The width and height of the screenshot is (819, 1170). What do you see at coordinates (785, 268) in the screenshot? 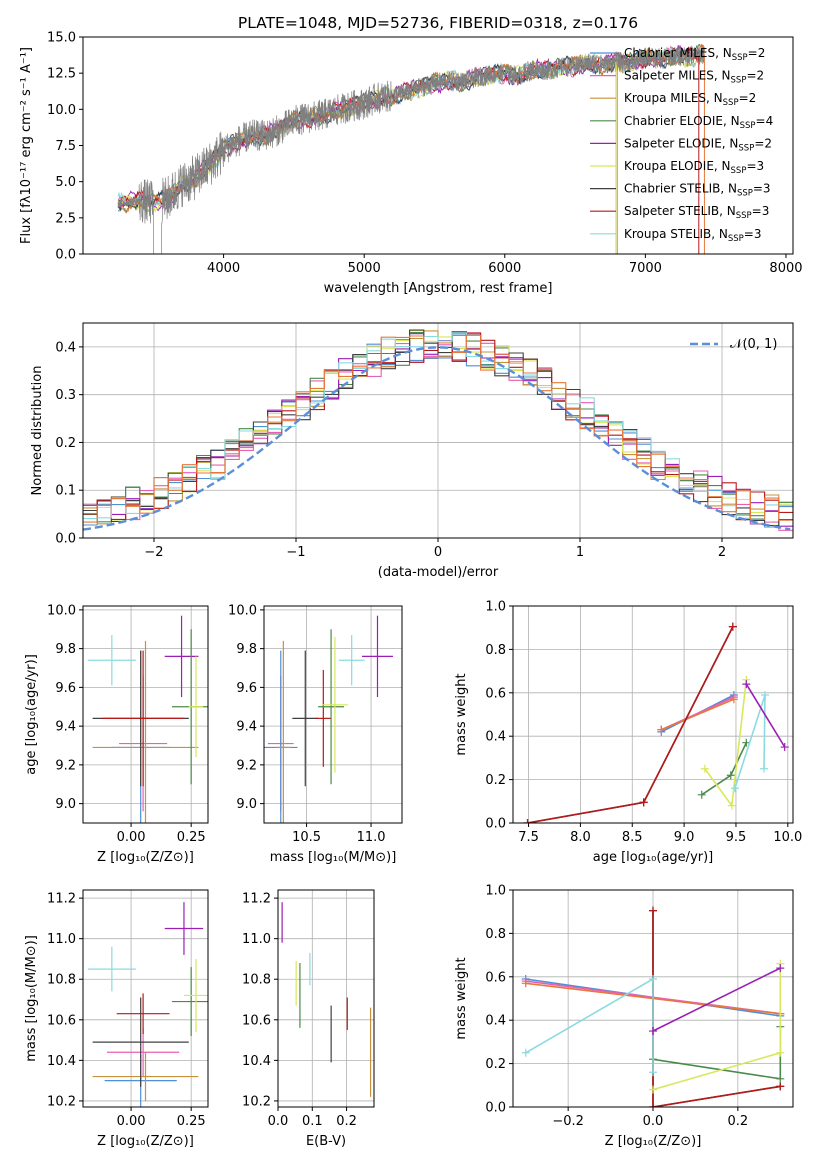
I see `x-tick-label: 8000` at bounding box center [785, 268].